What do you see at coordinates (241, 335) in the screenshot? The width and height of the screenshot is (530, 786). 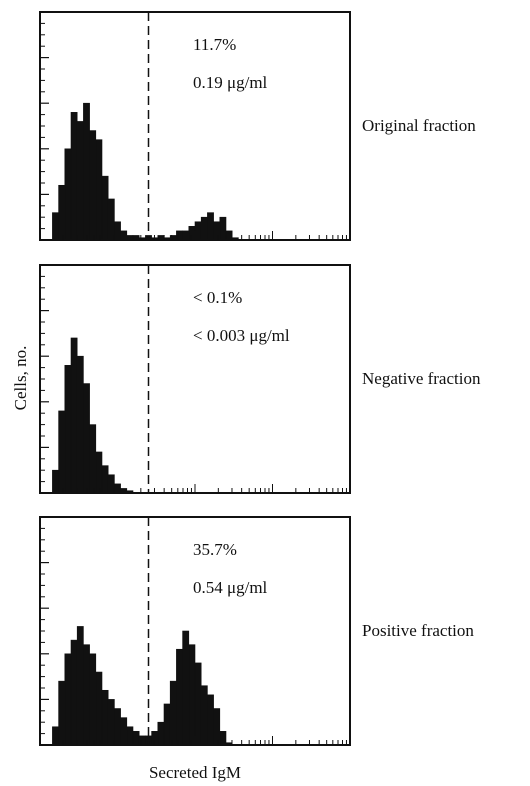 I see `annotation: < 0.003 μg/ml` at bounding box center [241, 335].